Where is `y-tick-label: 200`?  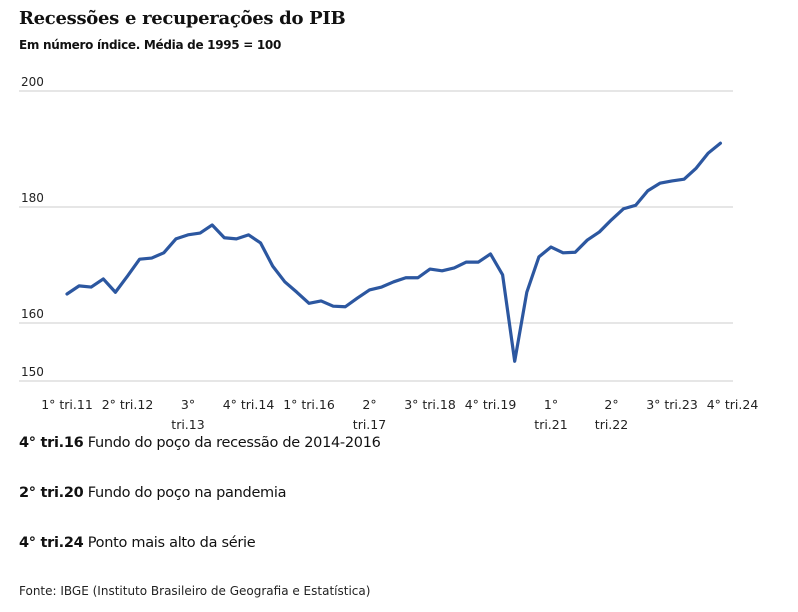
y-tick-label: 200 is located at coordinates (32, 82).